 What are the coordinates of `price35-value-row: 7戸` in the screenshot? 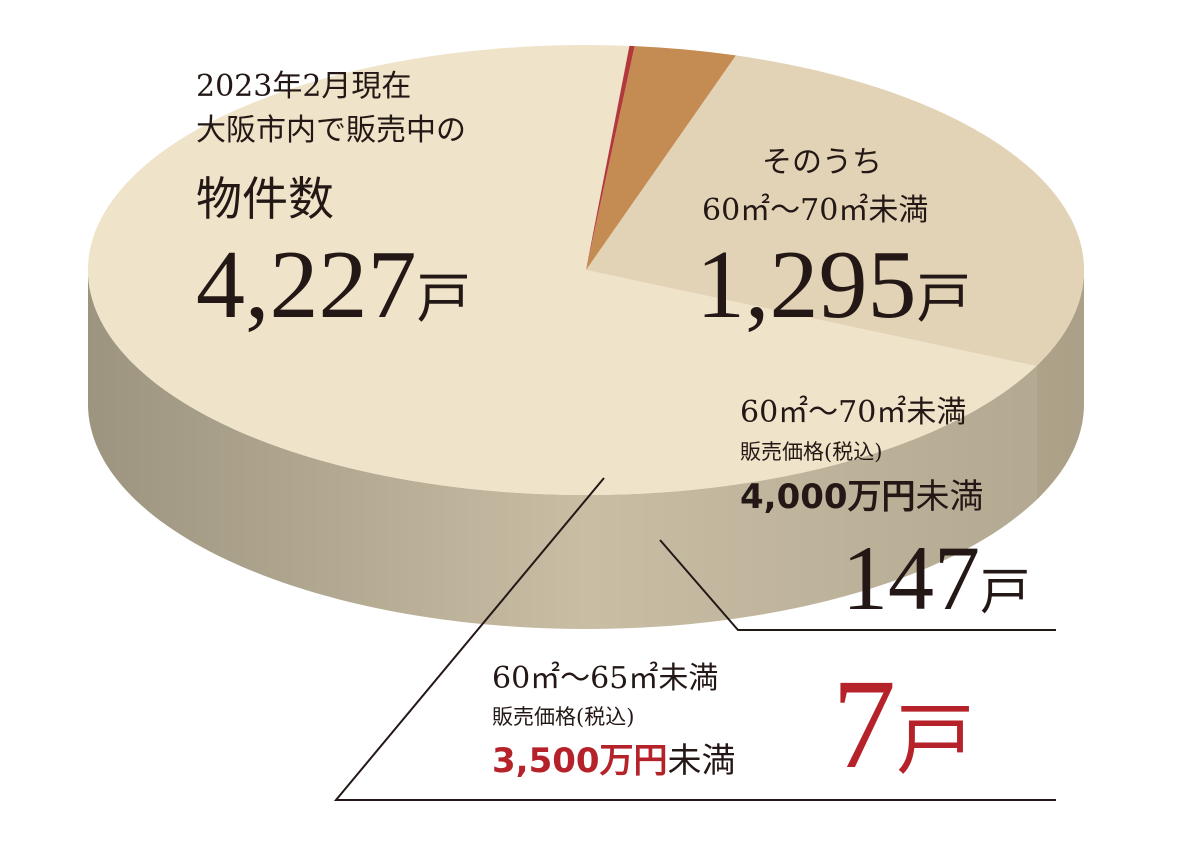 It's located at (903, 724).